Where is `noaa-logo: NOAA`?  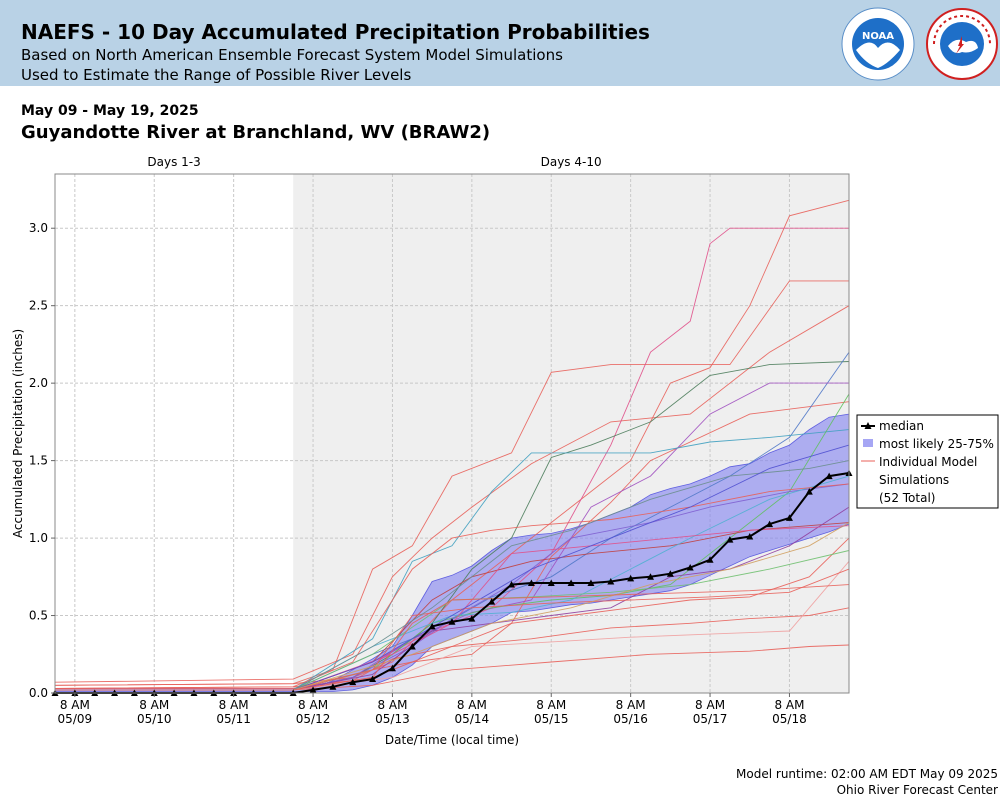 noaa-logo: NOAA is located at coordinates (878, 44).